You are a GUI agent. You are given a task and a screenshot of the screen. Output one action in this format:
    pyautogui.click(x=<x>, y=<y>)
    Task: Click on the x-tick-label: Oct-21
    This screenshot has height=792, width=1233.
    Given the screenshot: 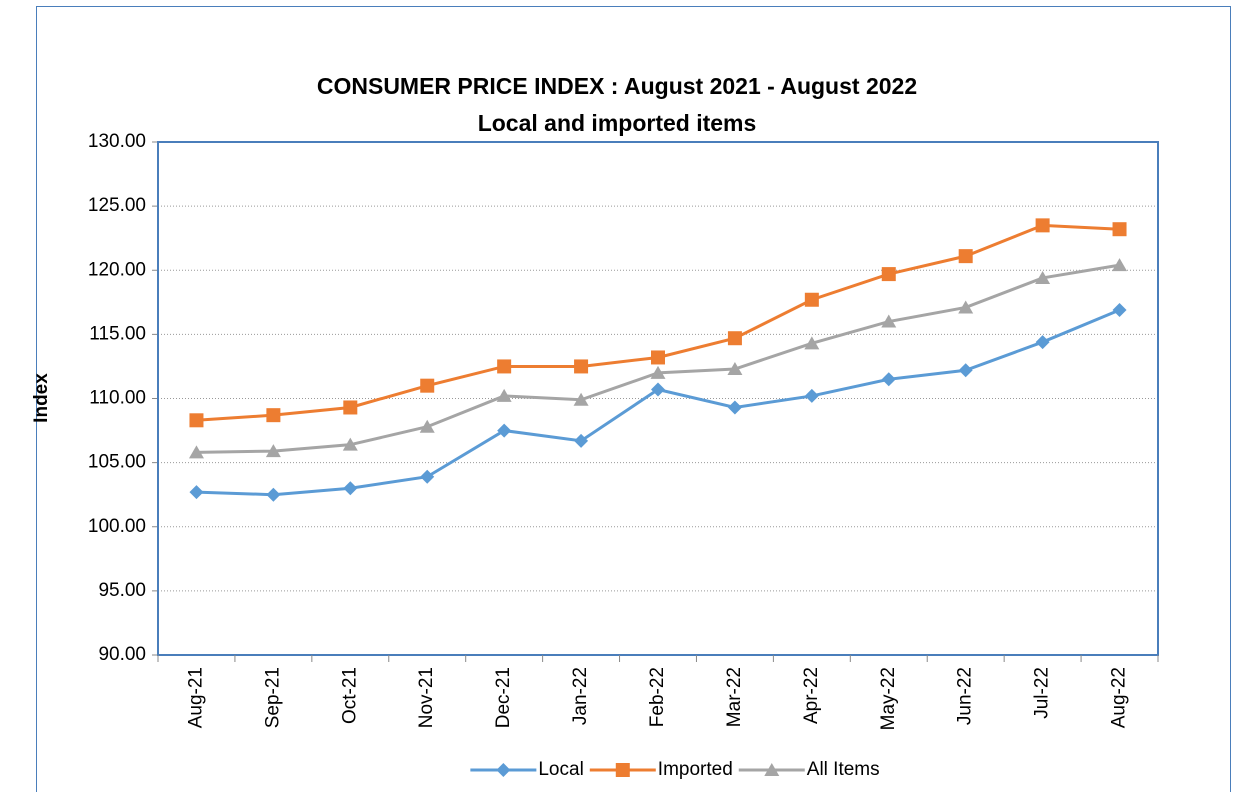 What is the action you would take?
    pyautogui.click(x=349, y=695)
    